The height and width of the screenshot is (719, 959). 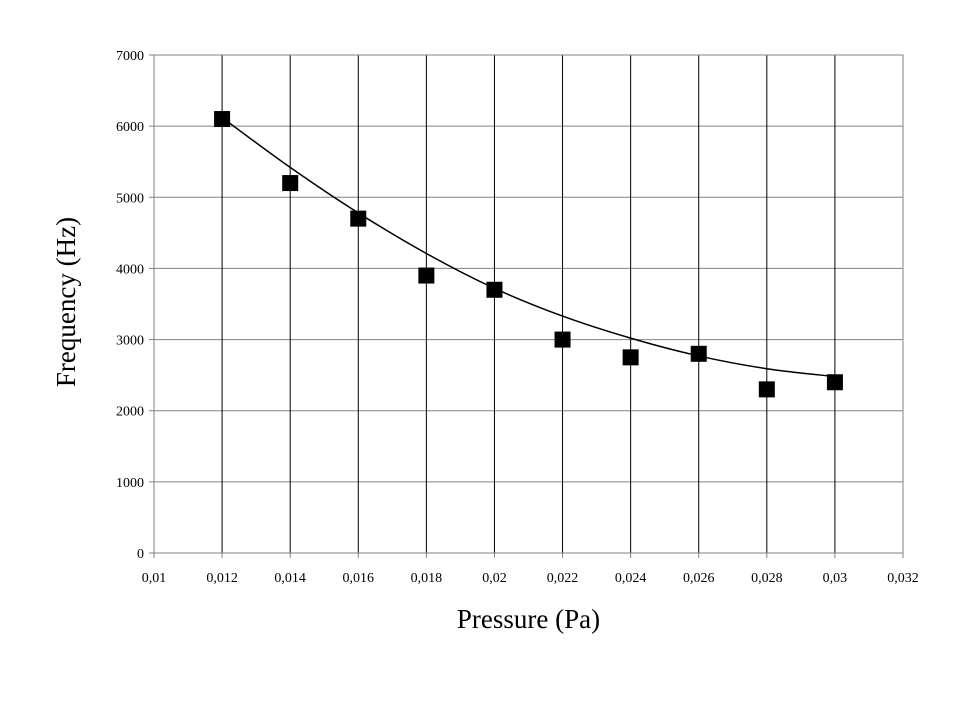 I want to click on x-tick-label: 0,028, so click(x=767, y=578).